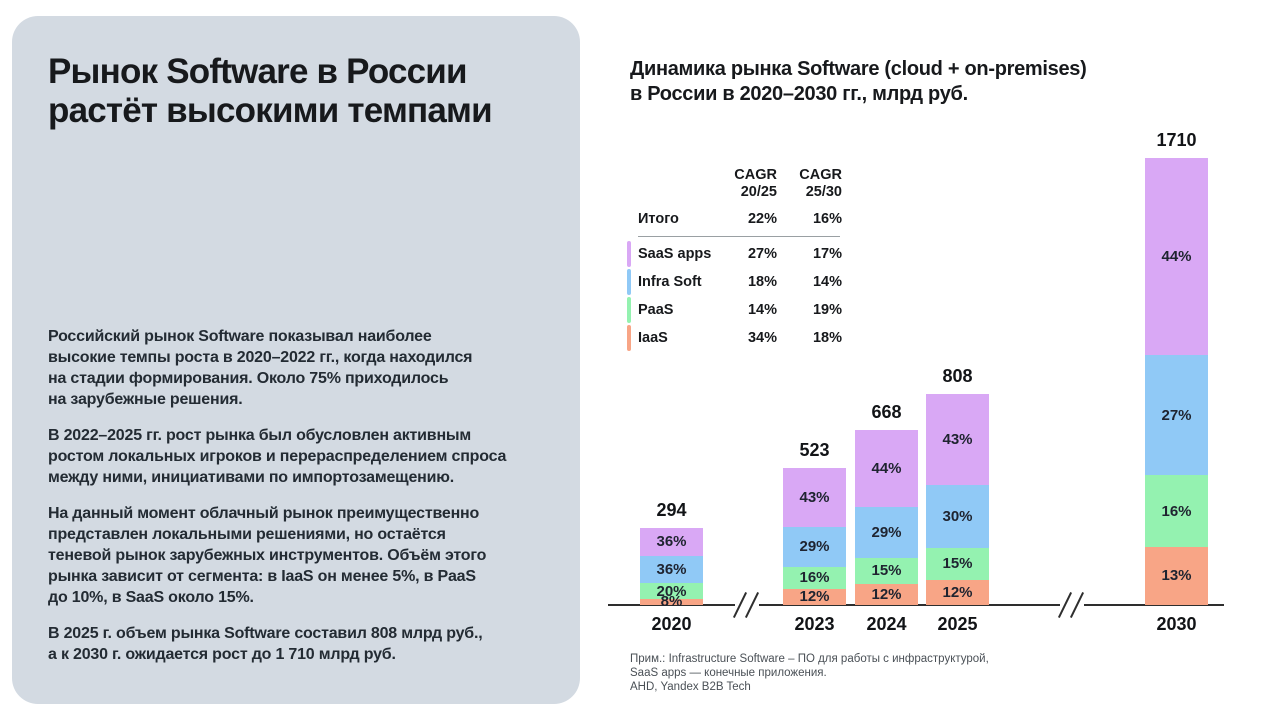 This screenshot has height=720, width=1280. What do you see at coordinates (675, 254) in the screenshot?
I see `row-label: SaaS apps` at bounding box center [675, 254].